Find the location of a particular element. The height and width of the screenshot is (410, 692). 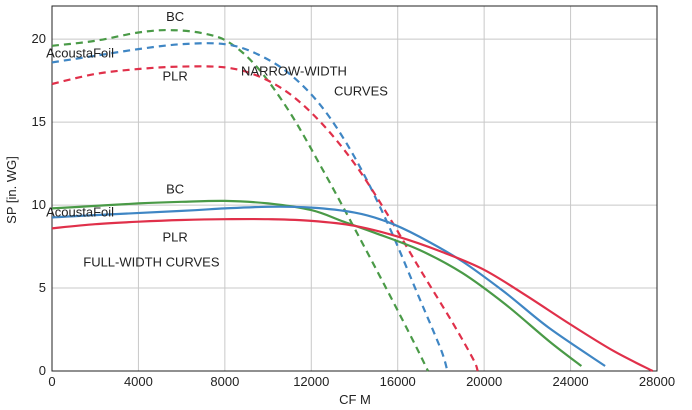

y-tick-label: 20 is located at coordinates (39, 38).